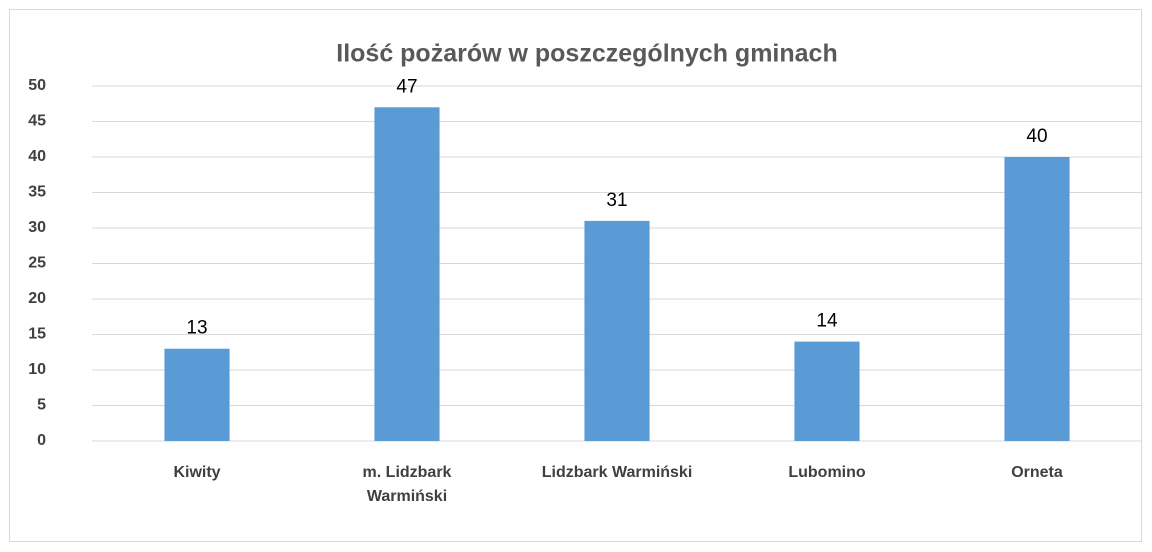  Describe the element at coordinates (827, 472) in the screenshot. I see `x-tick-label: Lubomino` at that location.